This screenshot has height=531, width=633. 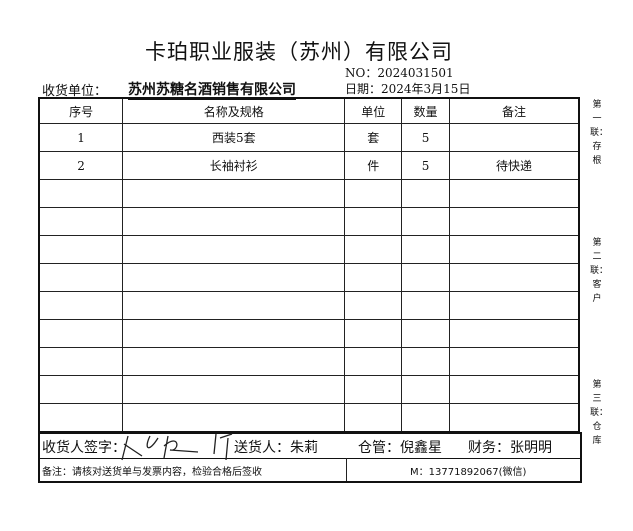 I want to click on column-header: 单位, so click(x=373, y=110).